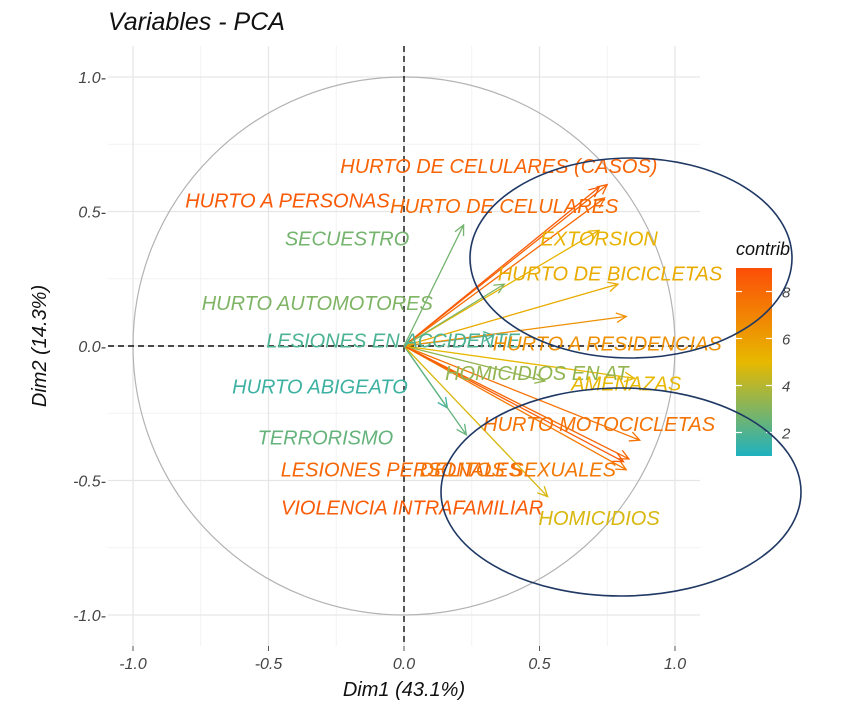 This screenshot has height=707, width=856. What do you see at coordinates (786, 387) in the screenshot?
I see `legend-tick-label: 4` at bounding box center [786, 387].